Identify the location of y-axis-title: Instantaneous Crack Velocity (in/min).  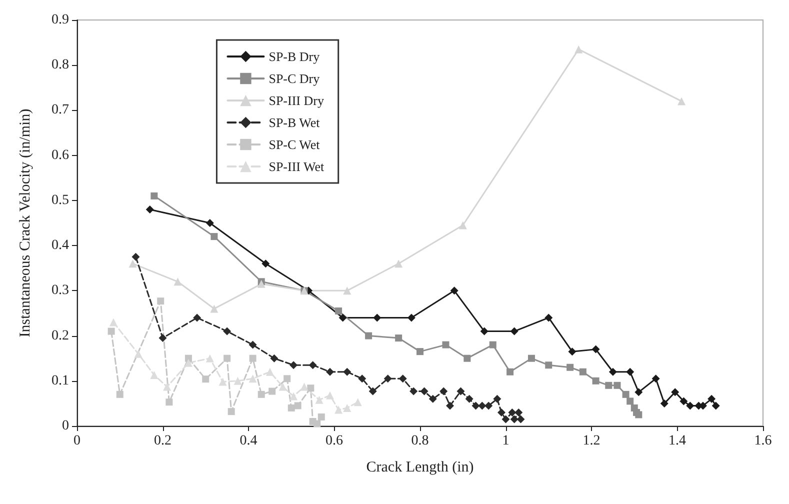
(26, 223).